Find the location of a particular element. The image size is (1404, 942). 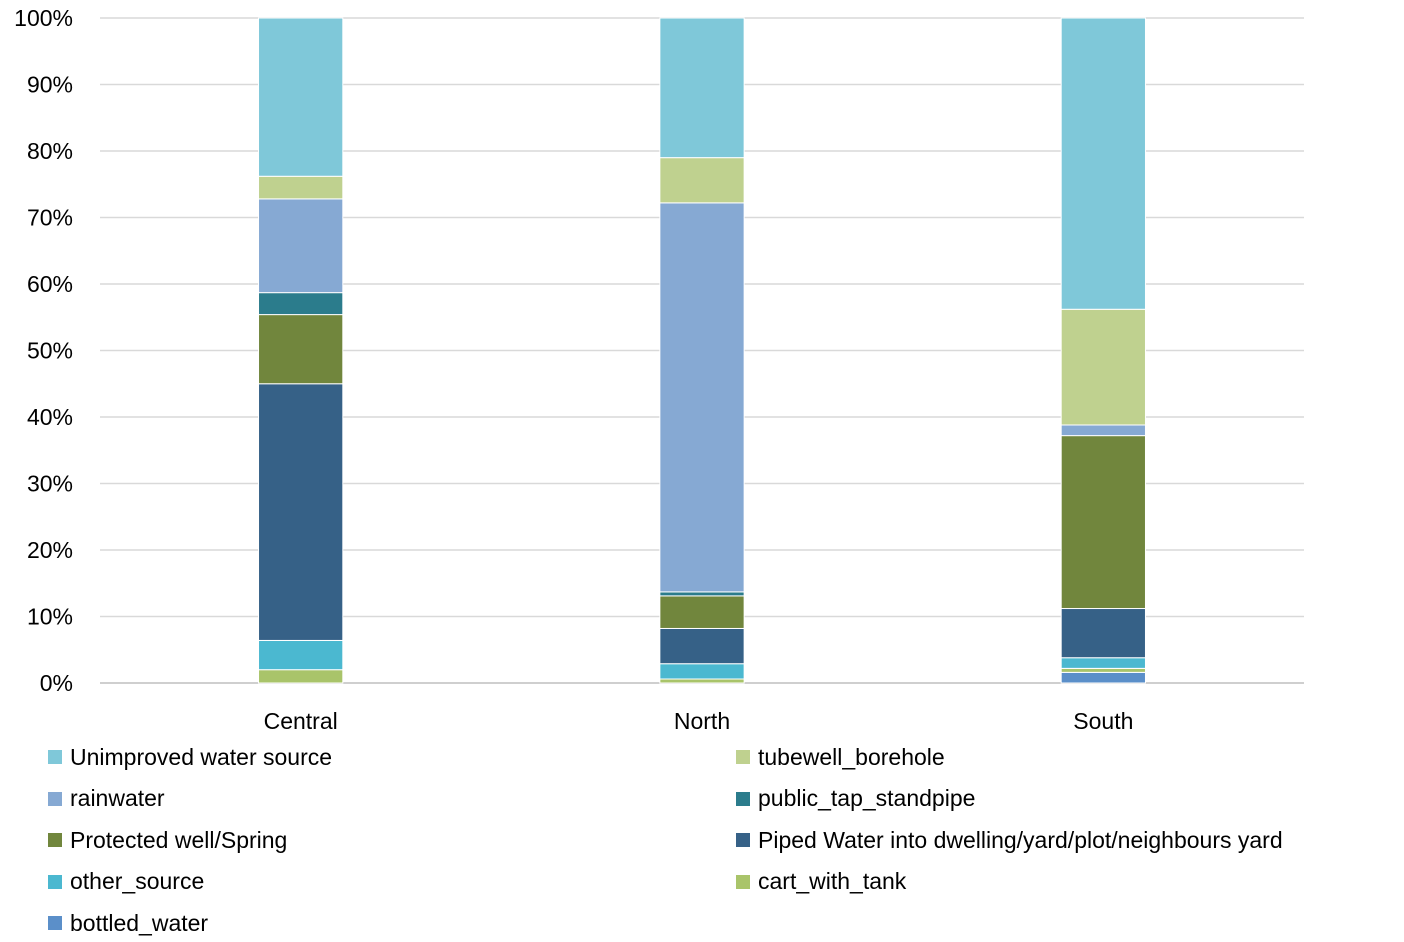

y-tick-label: 20% is located at coordinates (50, 550).